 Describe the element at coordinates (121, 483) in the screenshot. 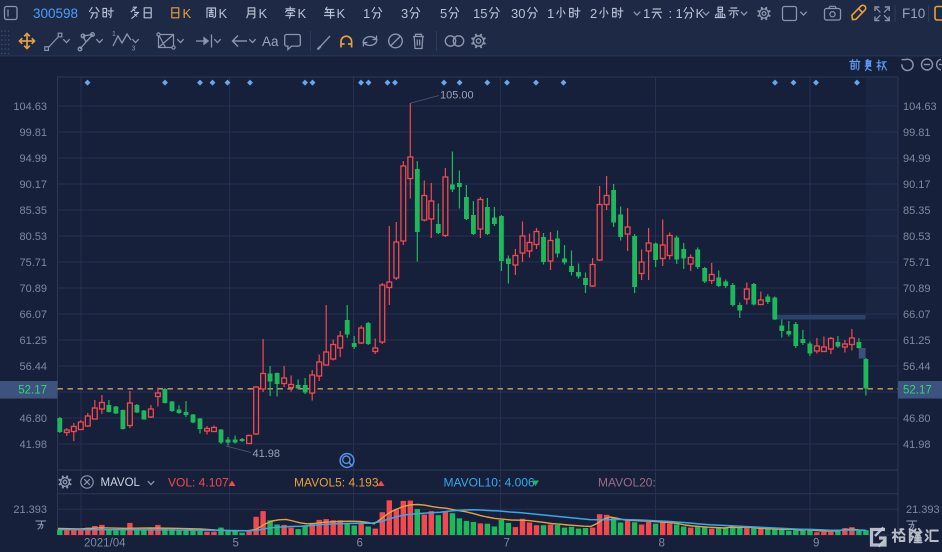

I see `svg-text: MAVOL` at that location.